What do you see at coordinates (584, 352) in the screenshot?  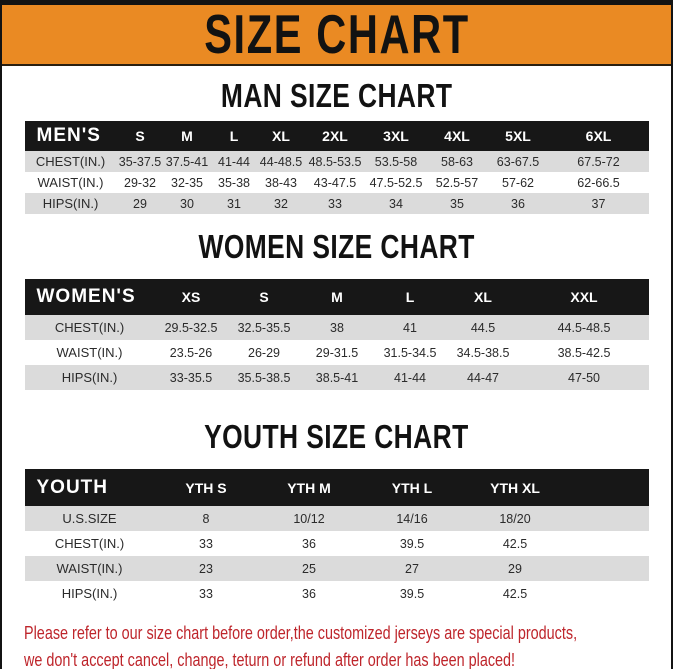 I see `women-size-value: 38.5-42.5` at bounding box center [584, 352].